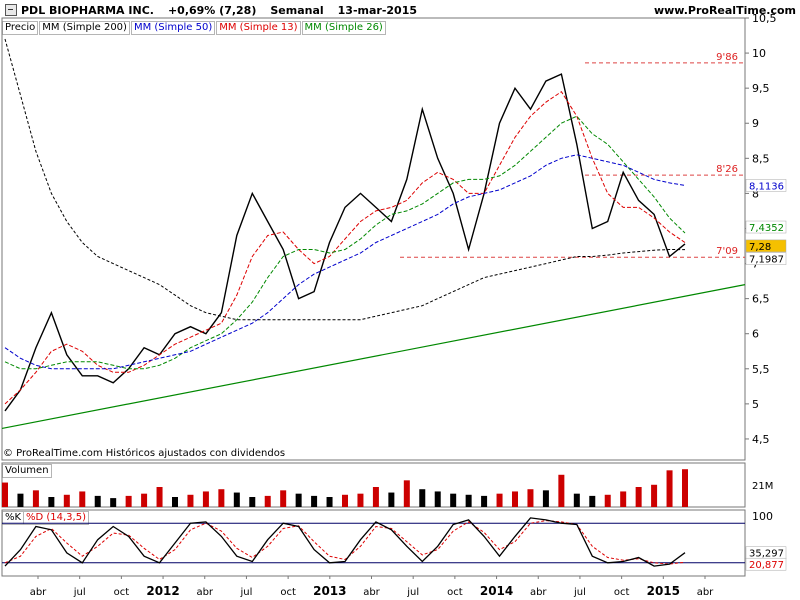  I want to click on time-label-2: oct, so click(122, 592).